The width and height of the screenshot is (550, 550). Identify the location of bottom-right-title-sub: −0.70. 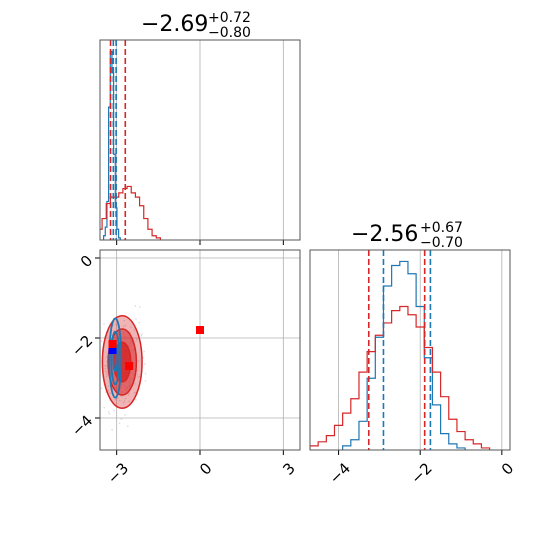
(441, 243).